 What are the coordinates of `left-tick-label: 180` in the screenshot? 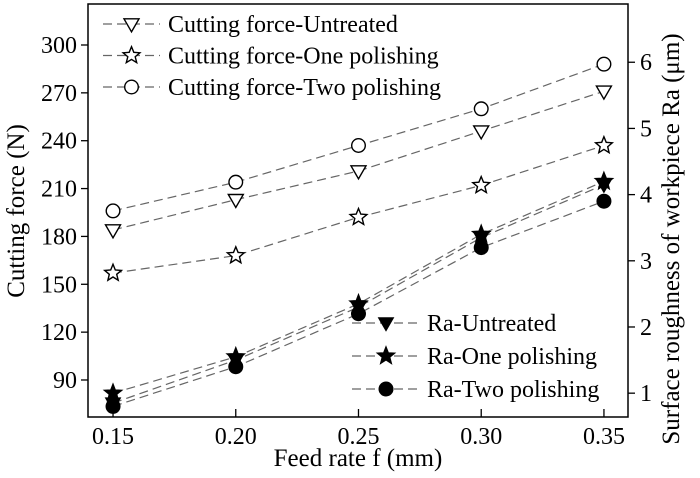 It's located at (59, 237).